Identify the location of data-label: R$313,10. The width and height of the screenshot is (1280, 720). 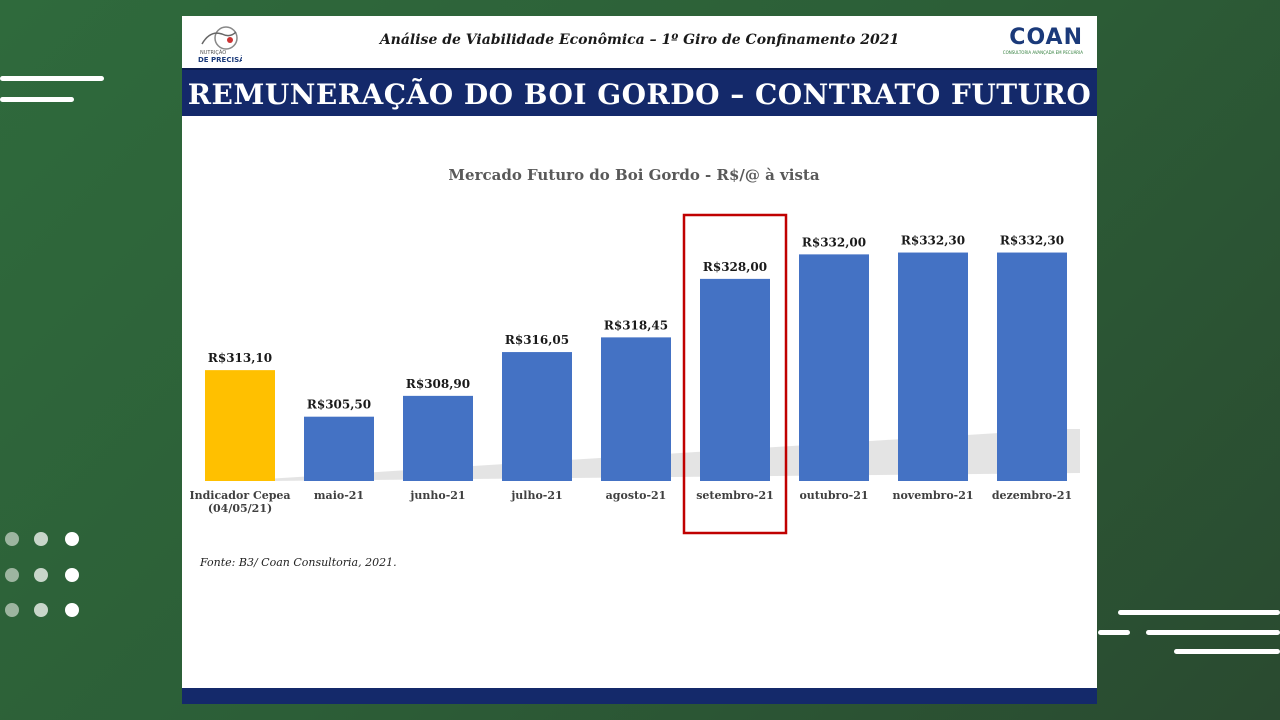
(240, 358).